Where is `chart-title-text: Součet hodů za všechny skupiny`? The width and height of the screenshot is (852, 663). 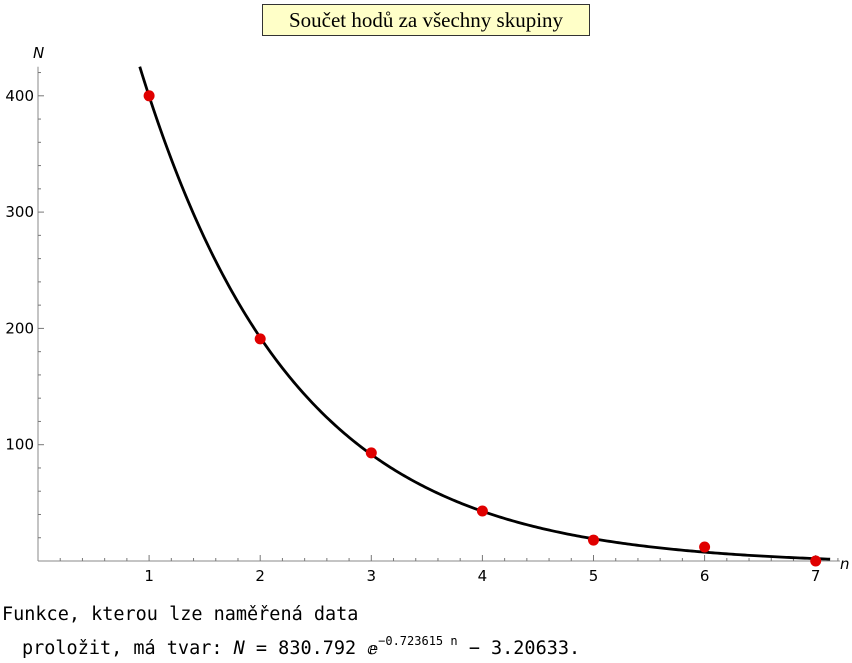 chart-title-text: Součet hodů za všechny skupiny is located at coordinates (426, 19).